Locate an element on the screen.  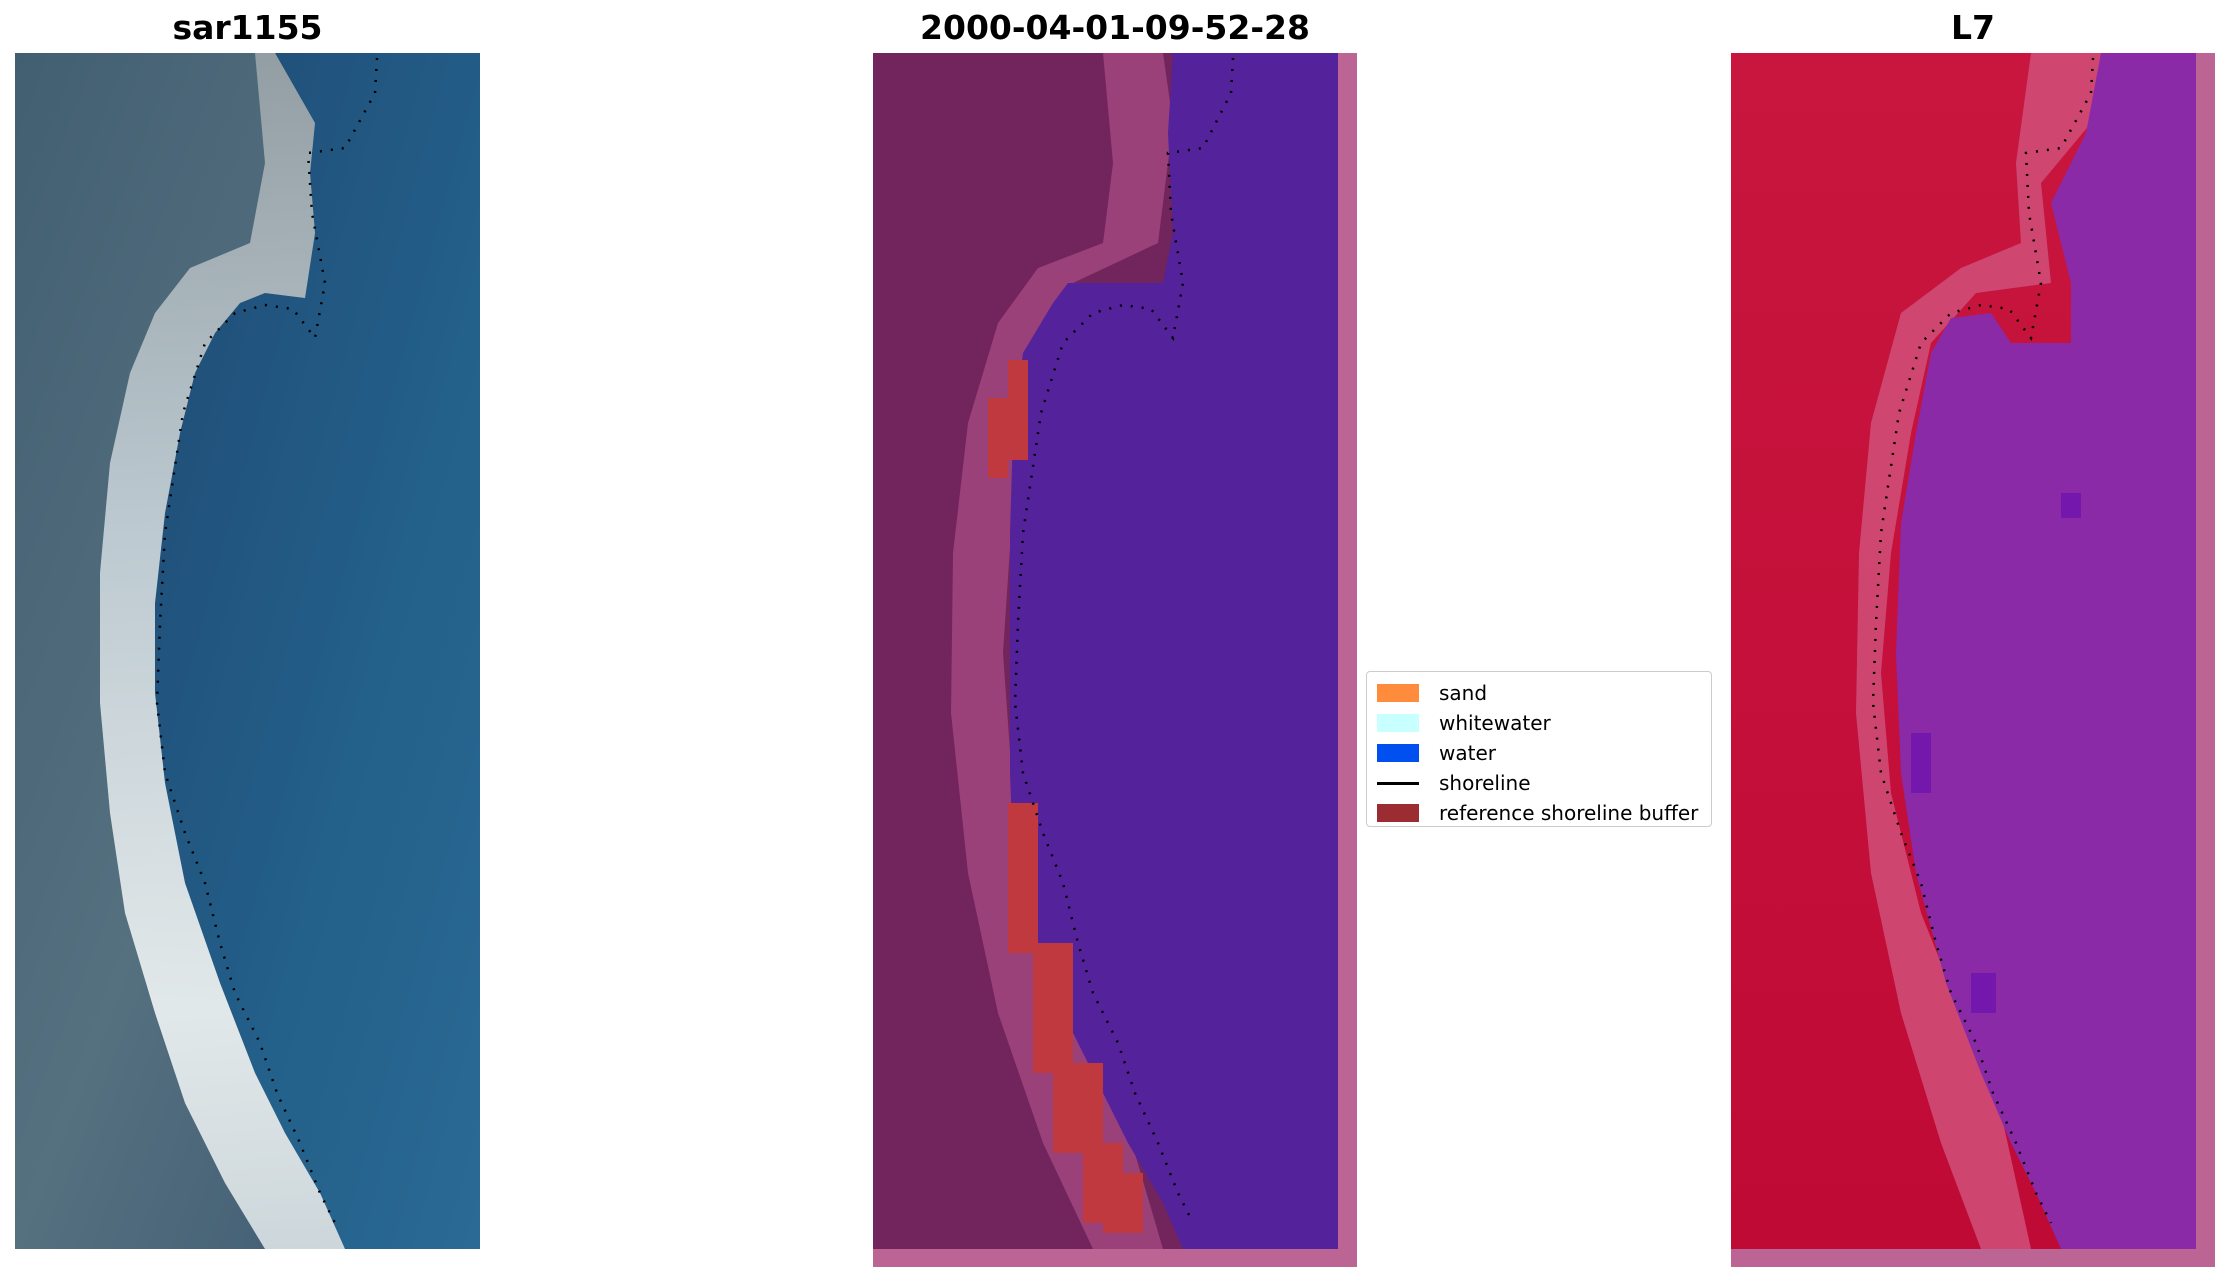
rgb-water is located at coordinates (317, 651).